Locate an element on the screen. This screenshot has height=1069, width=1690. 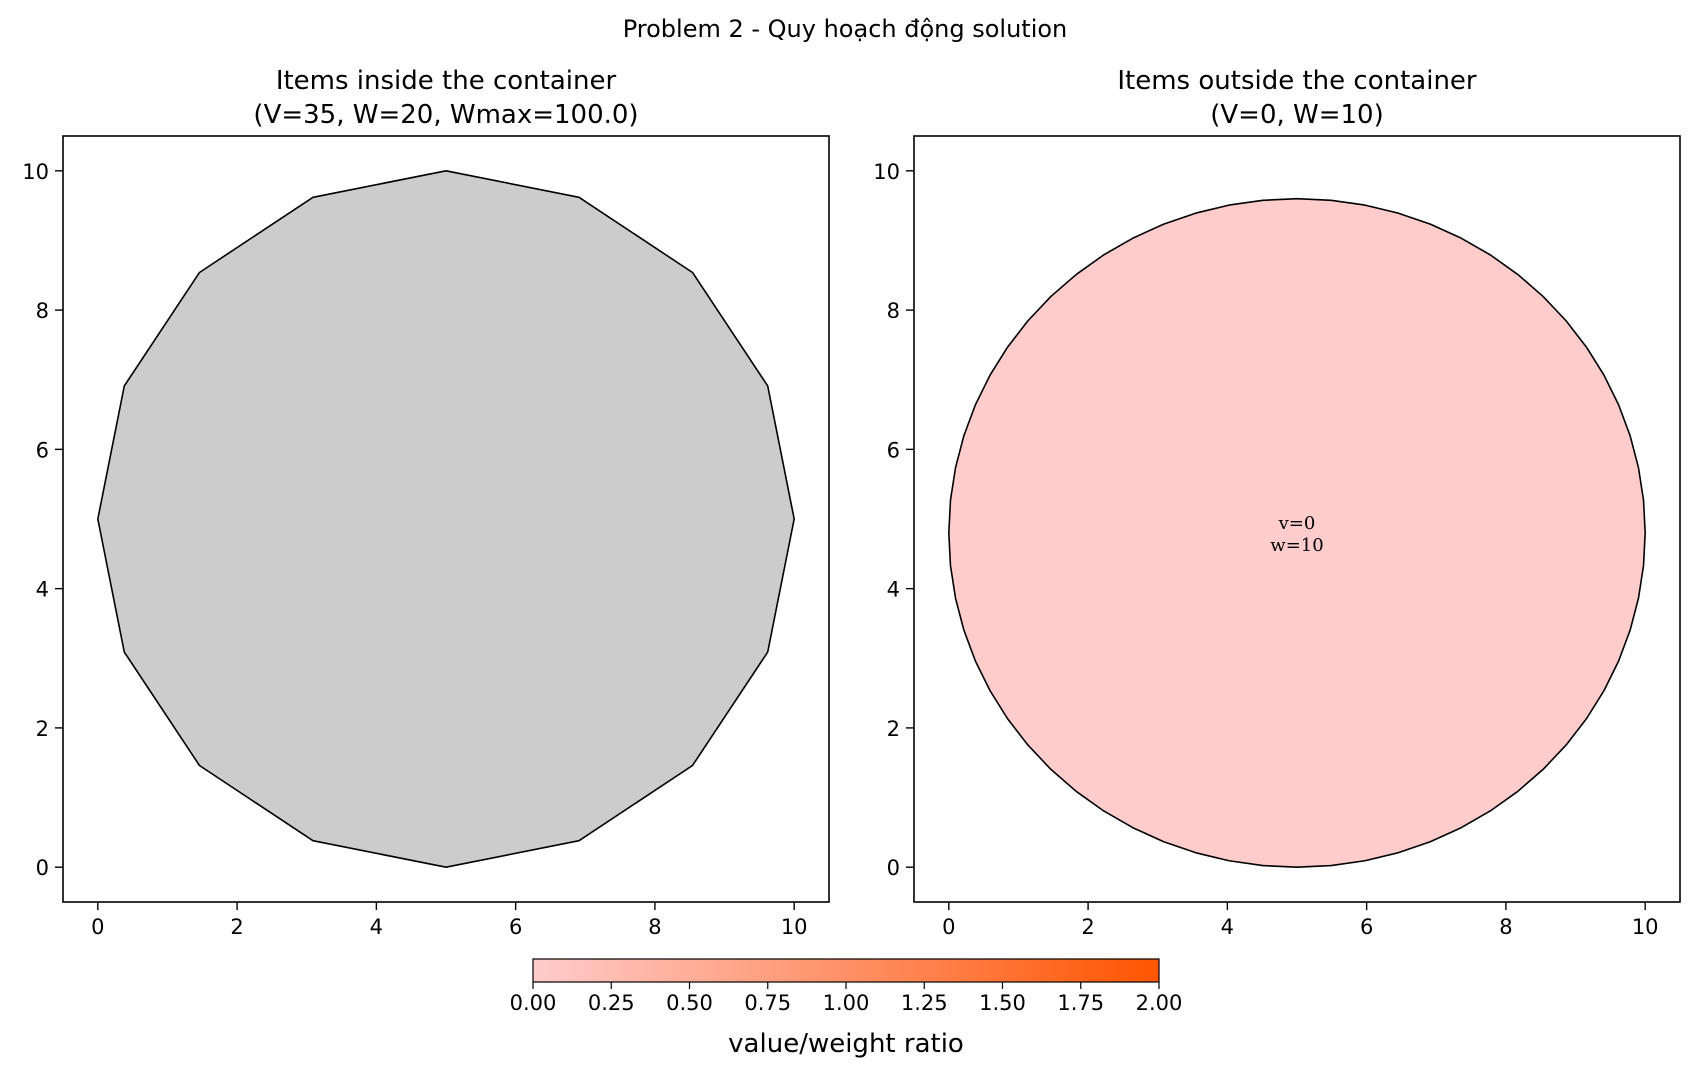
colorbar-tick-label: 0.50 is located at coordinates (689, 1003).